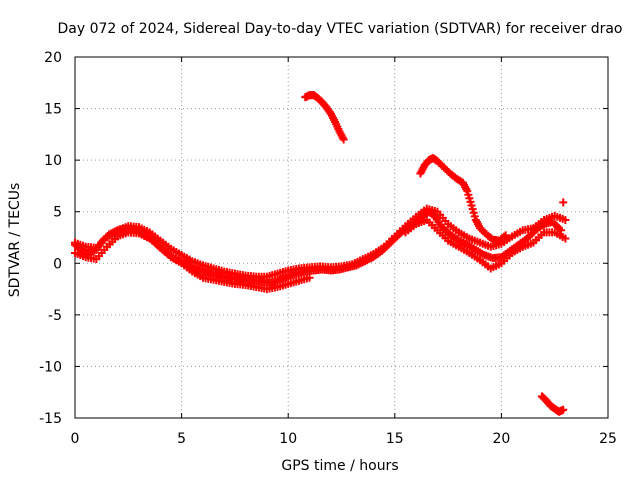 This screenshot has width=640, height=480. What do you see at coordinates (75, 439) in the screenshot?
I see `x-tick-label: 0` at bounding box center [75, 439].